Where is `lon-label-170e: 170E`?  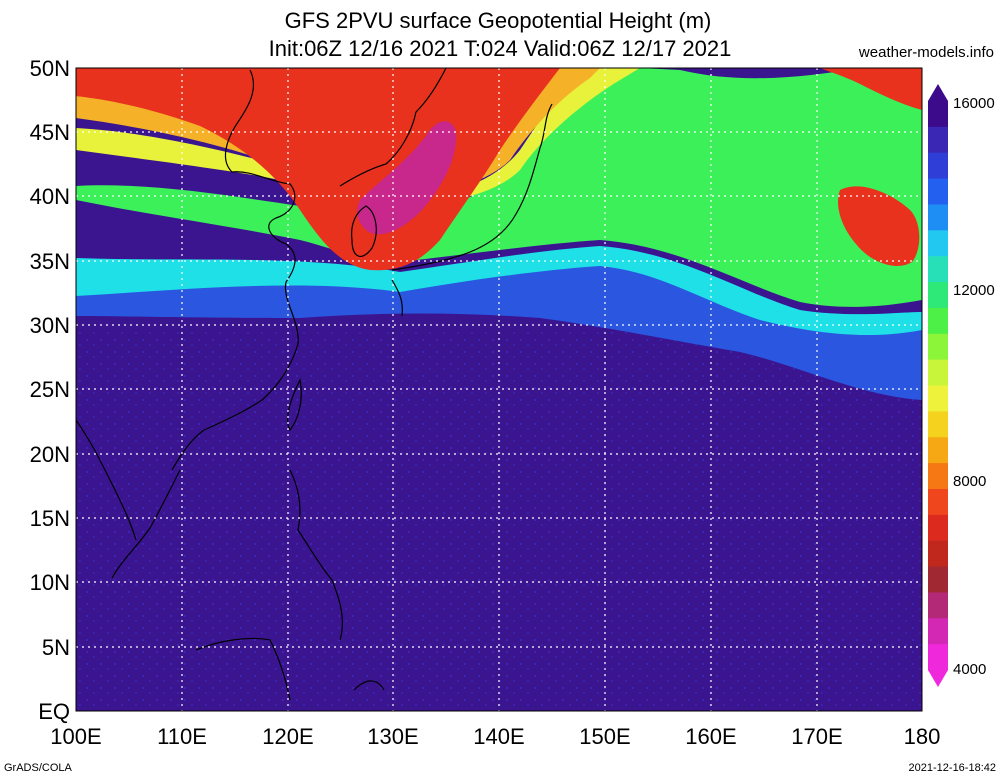 lon-label-170e: 170E is located at coordinates (816, 736).